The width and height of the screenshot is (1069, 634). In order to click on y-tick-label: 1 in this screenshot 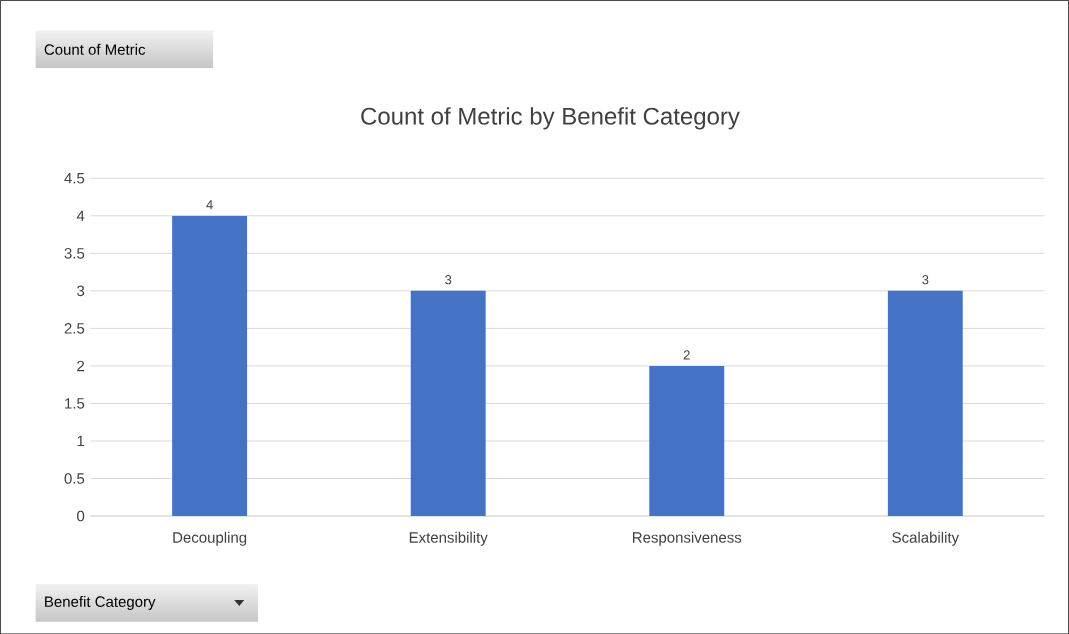, I will do `click(81, 440)`.